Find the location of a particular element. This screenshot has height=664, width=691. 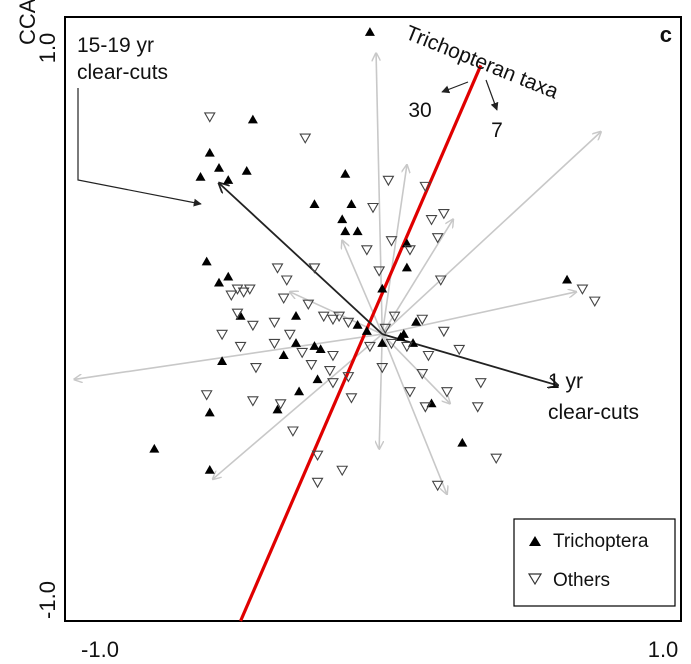

x-tick-label-right: 1.0 is located at coordinates (663, 649).